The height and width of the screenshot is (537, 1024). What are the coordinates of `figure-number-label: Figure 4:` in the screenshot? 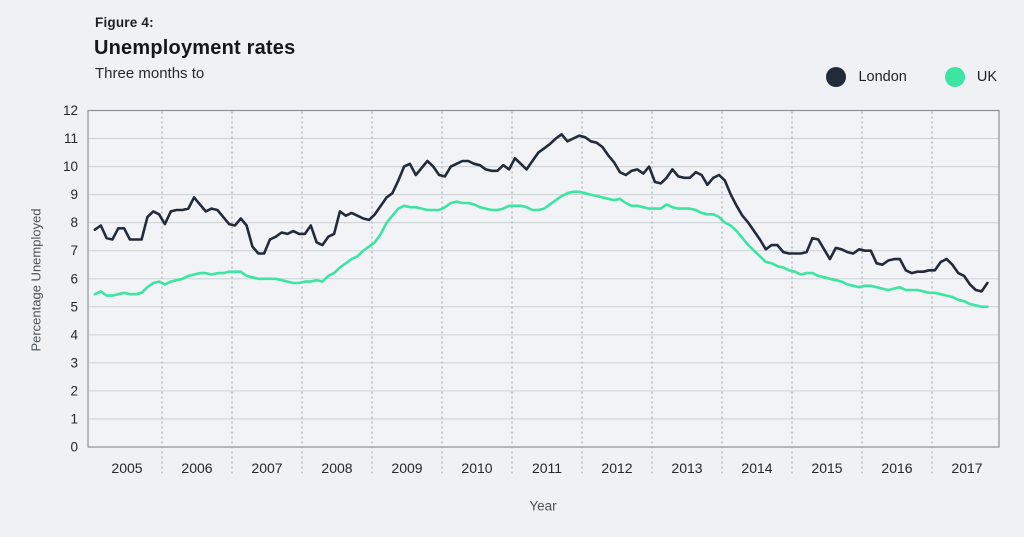 It's located at (124, 22).